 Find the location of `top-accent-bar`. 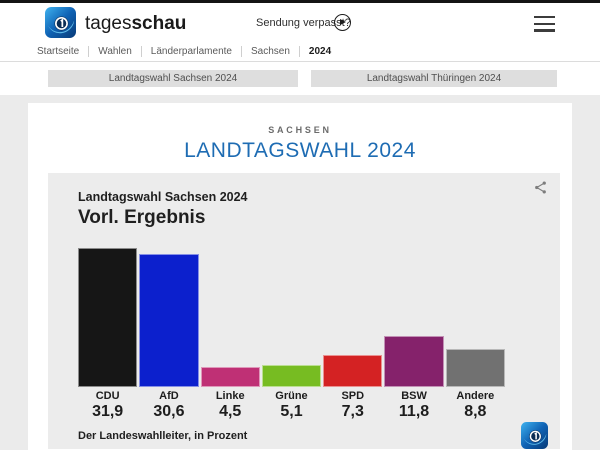

top-accent-bar is located at coordinates (300, 1).